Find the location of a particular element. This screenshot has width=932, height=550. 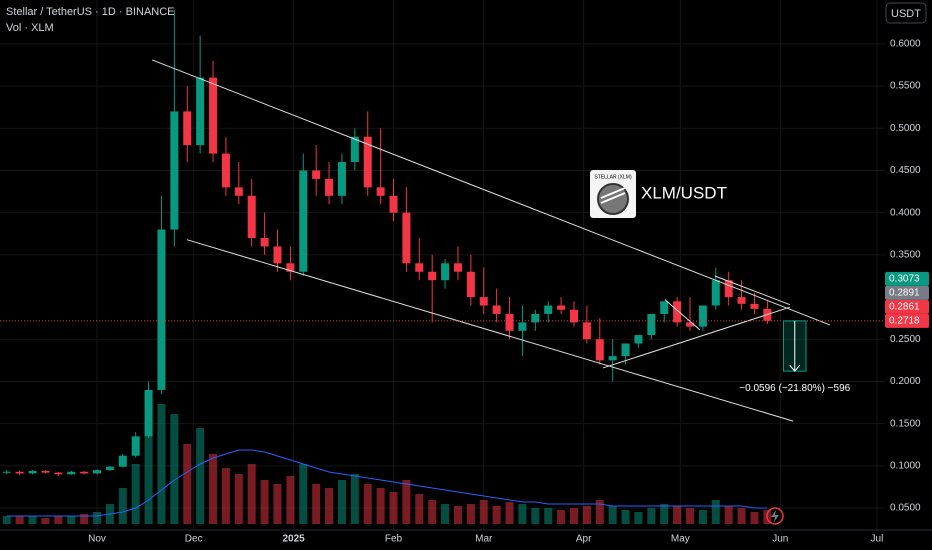

volume-label: Vol · XLM is located at coordinates (30, 28).